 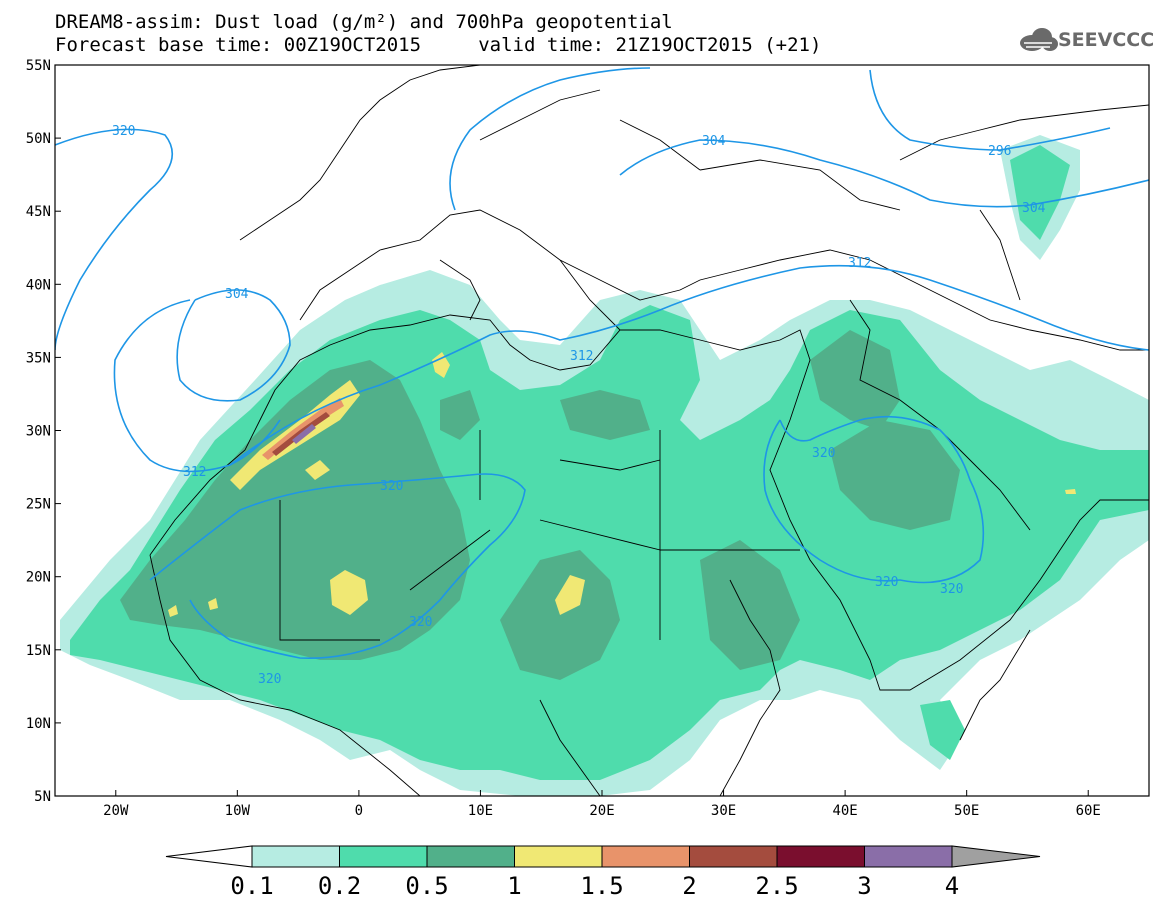 What do you see at coordinates (252, 886) in the screenshot?
I see `colorbar-tick-label: 0.1` at bounding box center [252, 886].